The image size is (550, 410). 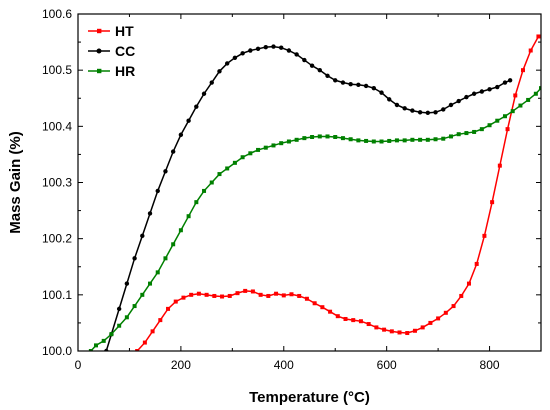 What do you see at coordinates (57, 295) in the screenshot?
I see `y-tick-label: 100.1` at bounding box center [57, 295].